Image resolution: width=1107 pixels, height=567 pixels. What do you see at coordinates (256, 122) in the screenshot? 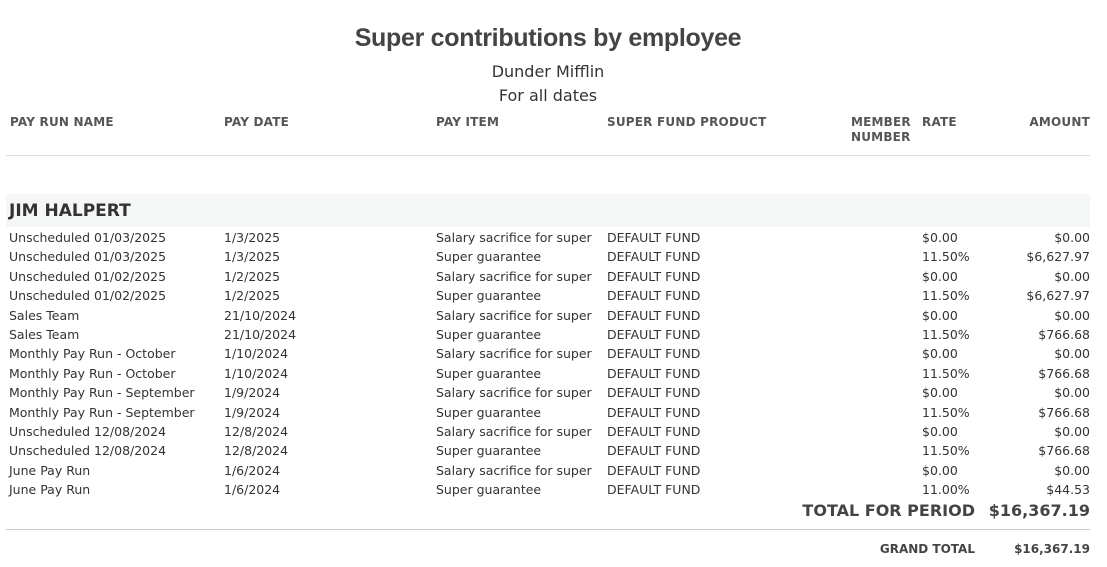
I see `column-header-pay-date: PAY DATE` at bounding box center [256, 122].